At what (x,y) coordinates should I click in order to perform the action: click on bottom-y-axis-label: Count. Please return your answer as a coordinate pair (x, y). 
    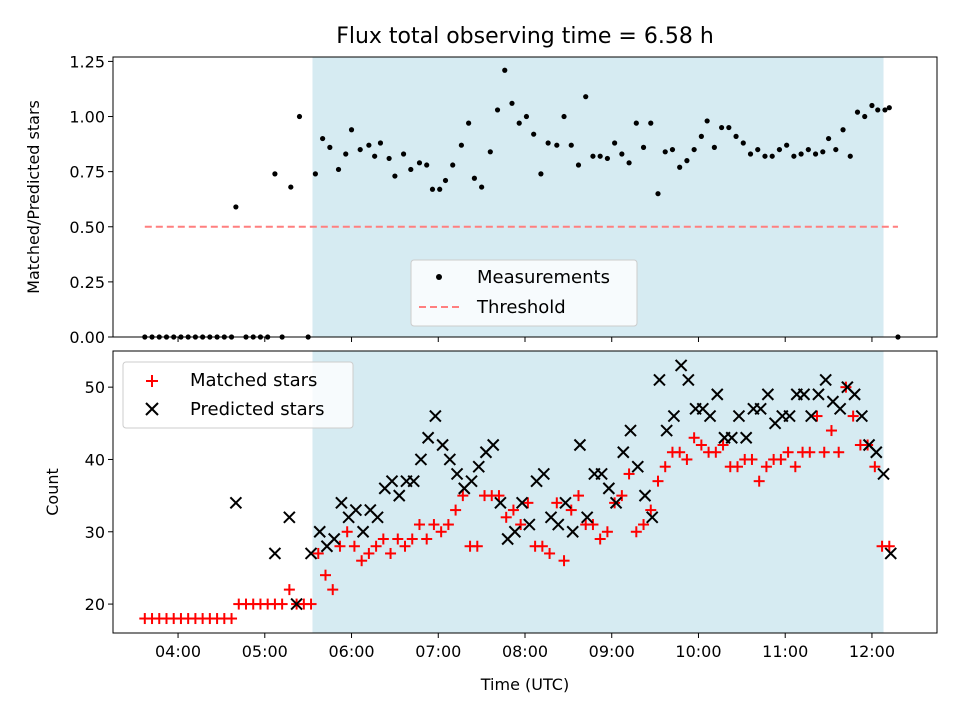
    Looking at the image, I should click on (52, 492).